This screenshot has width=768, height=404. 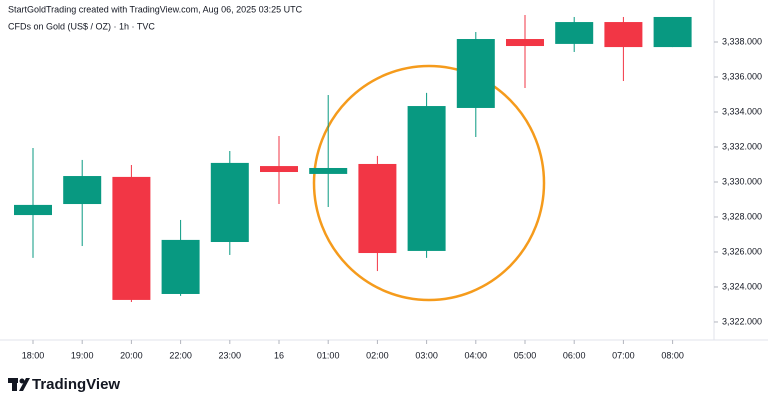 What do you see at coordinates (742, 111) in the screenshot?
I see `y-tick-label: 3,334.000` at bounding box center [742, 111].